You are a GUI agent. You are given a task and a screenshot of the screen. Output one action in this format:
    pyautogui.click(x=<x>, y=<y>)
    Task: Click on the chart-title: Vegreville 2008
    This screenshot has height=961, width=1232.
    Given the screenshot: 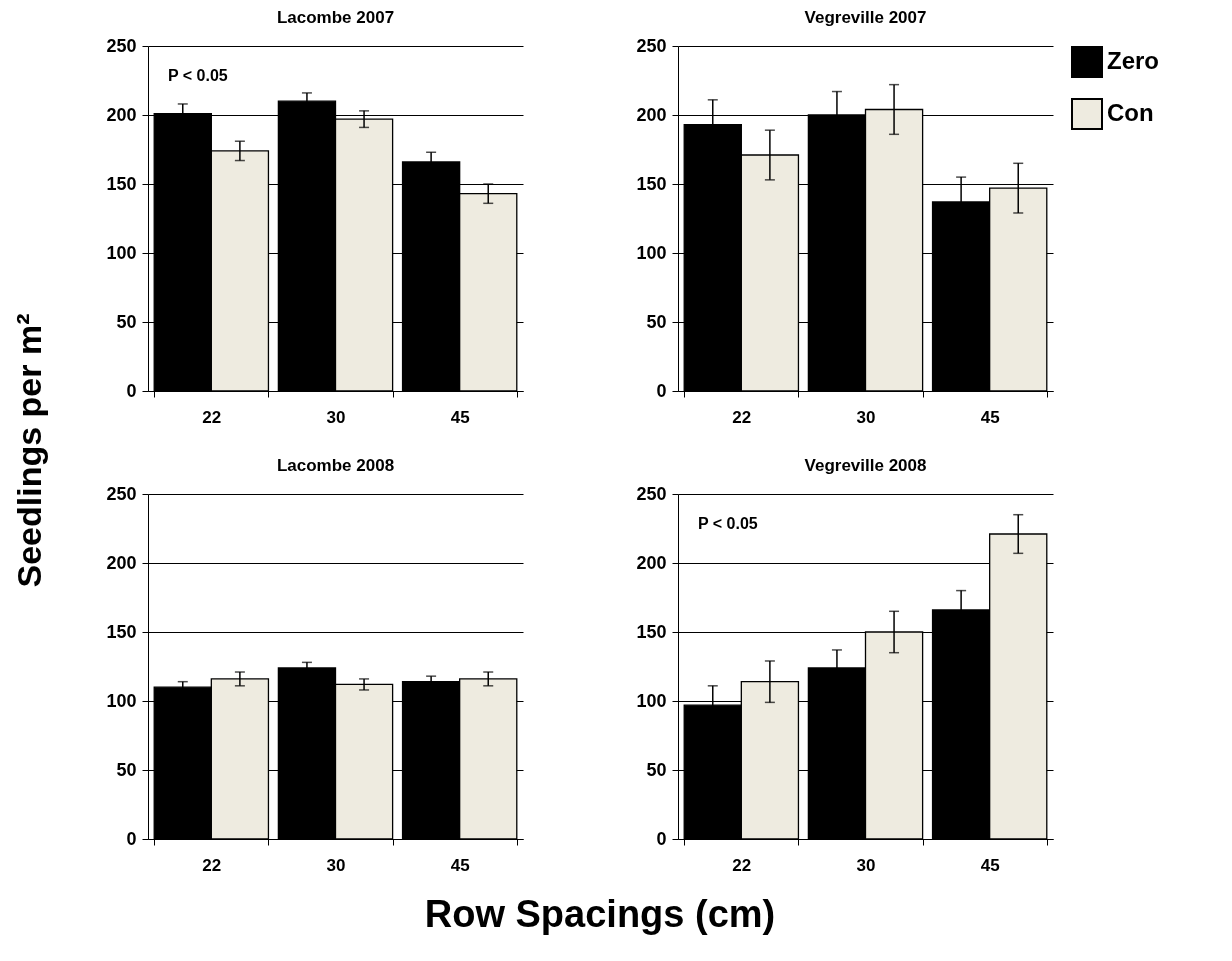 What is the action you would take?
    pyautogui.click(x=865, y=465)
    